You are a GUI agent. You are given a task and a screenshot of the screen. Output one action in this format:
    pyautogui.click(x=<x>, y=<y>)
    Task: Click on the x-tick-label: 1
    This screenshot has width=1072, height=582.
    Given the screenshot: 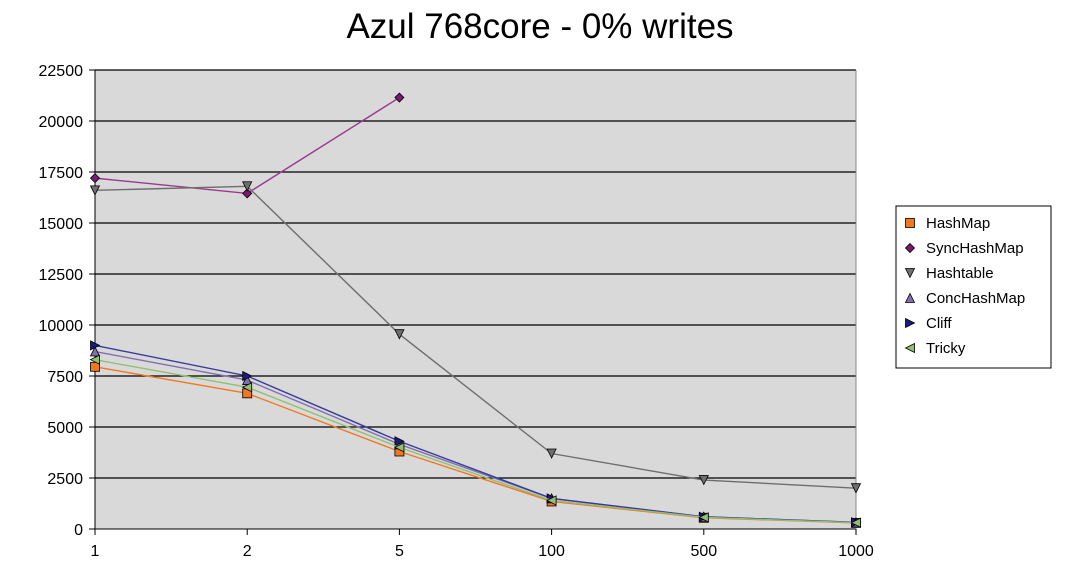 What is the action you would take?
    pyautogui.click(x=95, y=551)
    